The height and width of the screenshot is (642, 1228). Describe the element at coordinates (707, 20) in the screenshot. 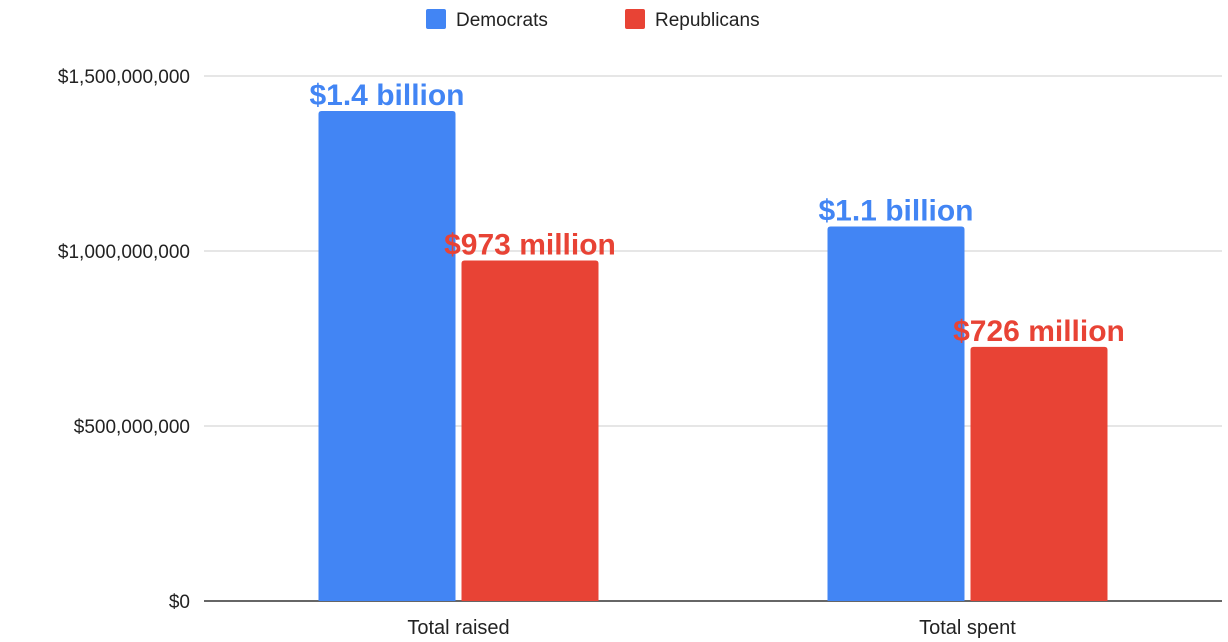

I see `legend-label-republicans: Republicans` at that location.